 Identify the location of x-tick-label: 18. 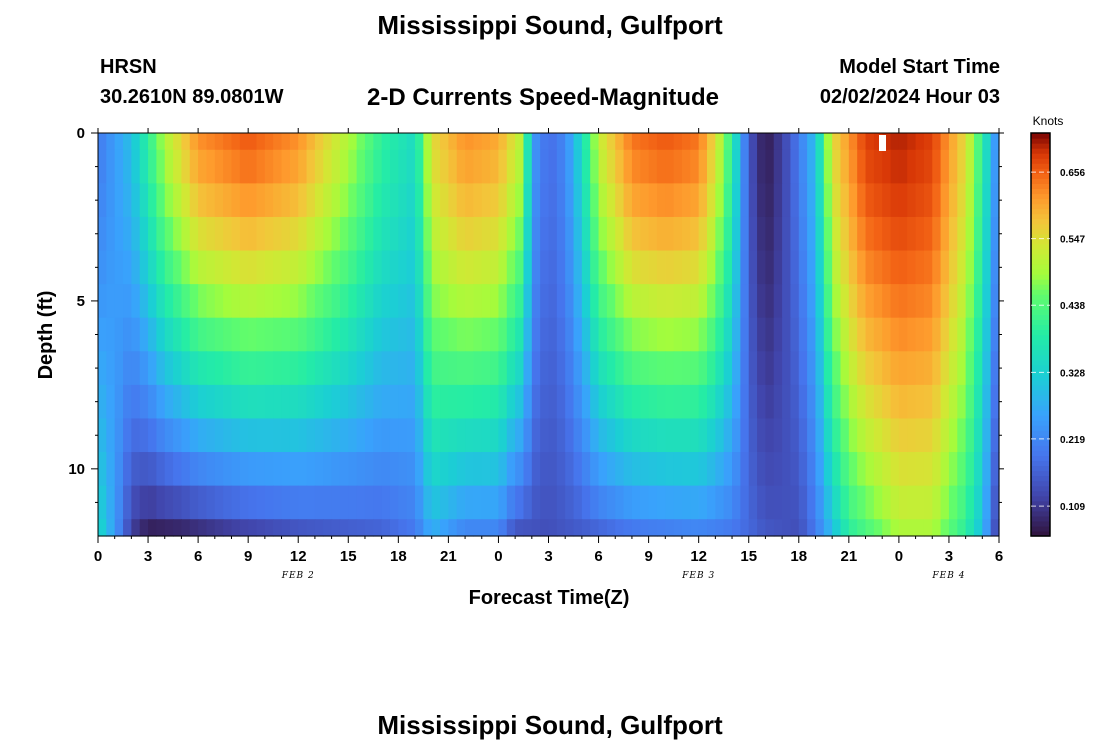
(398, 556).